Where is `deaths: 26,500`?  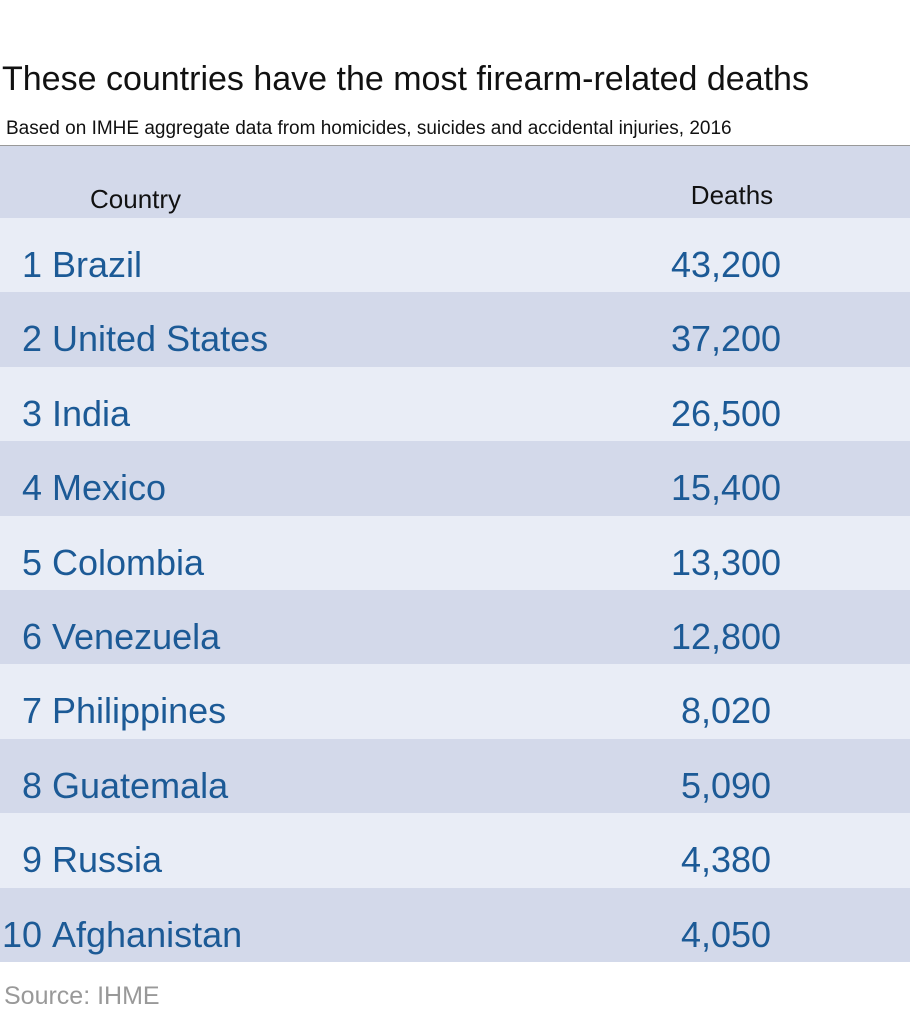
deaths: 26,500 is located at coordinates (726, 413).